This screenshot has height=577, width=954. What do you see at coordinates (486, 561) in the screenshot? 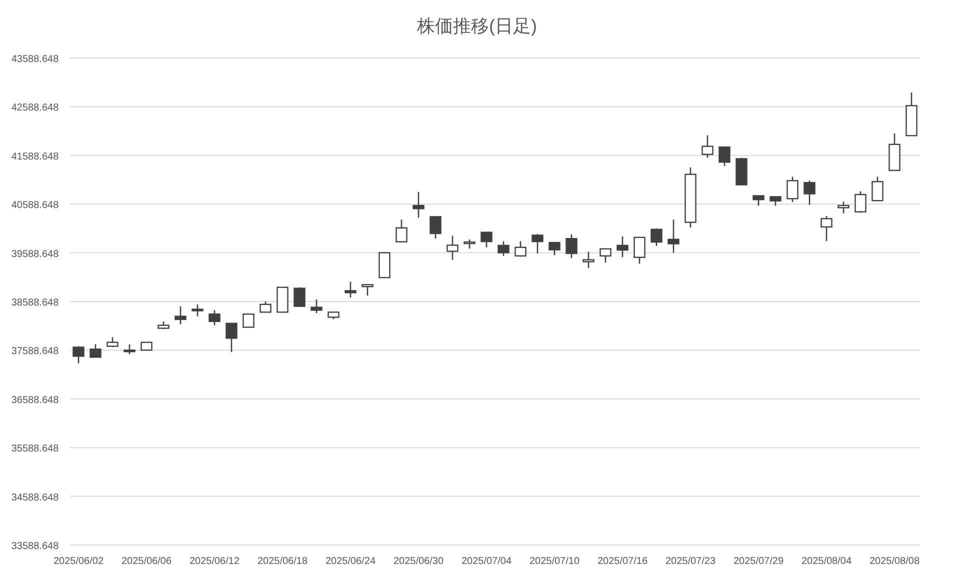
I see `x-tick-label: 2025/07/04` at bounding box center [486, 561].